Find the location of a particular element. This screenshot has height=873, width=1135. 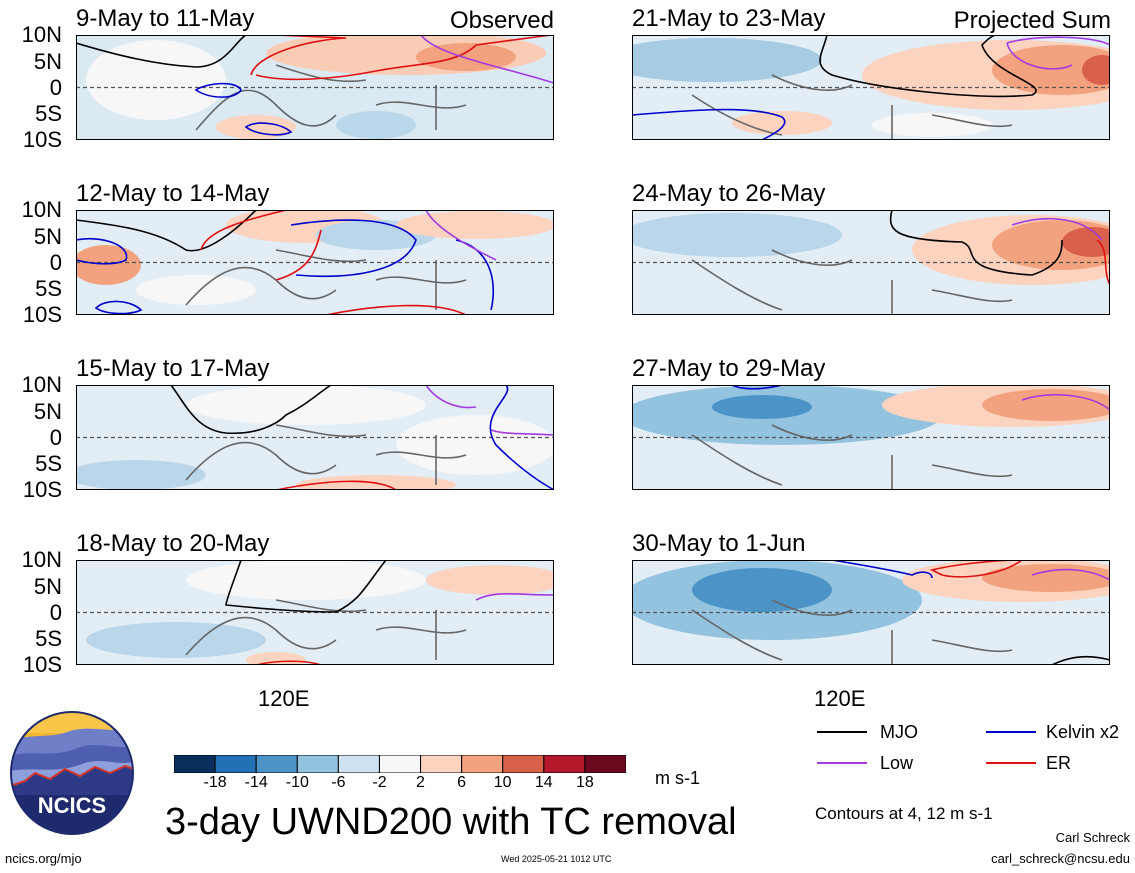

colorbar-tick-label: 2 is located at coordinates (420, 782).